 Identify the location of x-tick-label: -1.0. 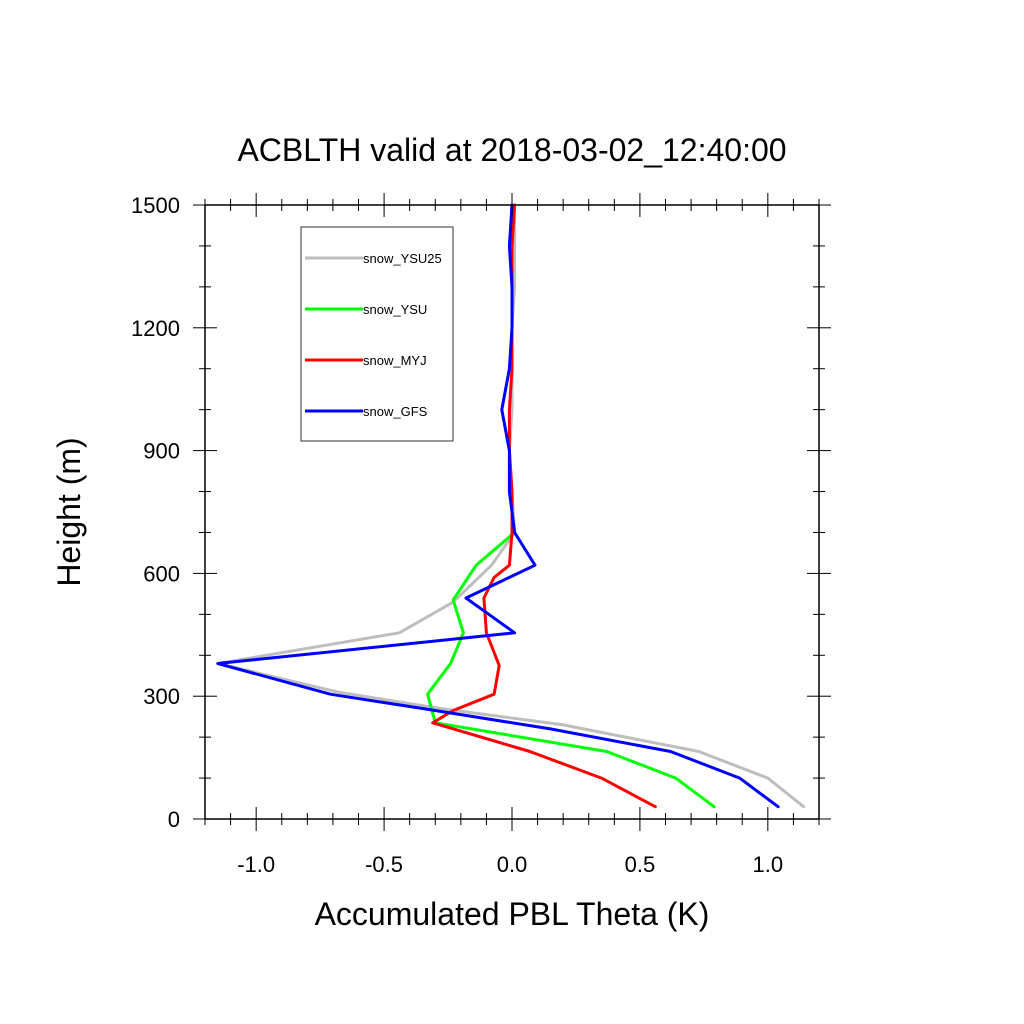
(256, 864).